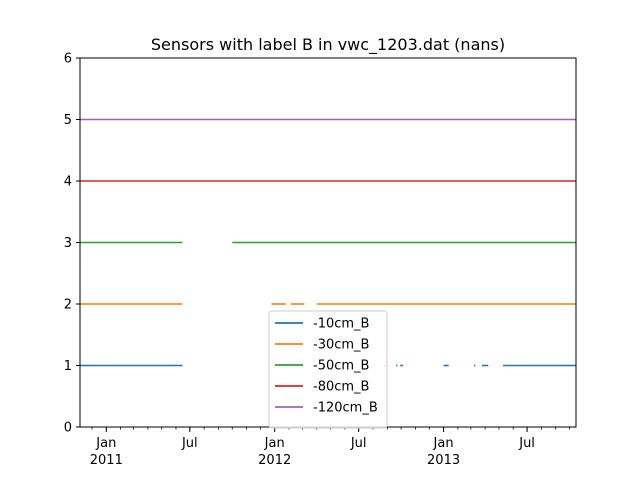 The width and height of the screenshot is (640, 480). I want to click on x-tick-sublabel-4: 2013, so click(443, 460).